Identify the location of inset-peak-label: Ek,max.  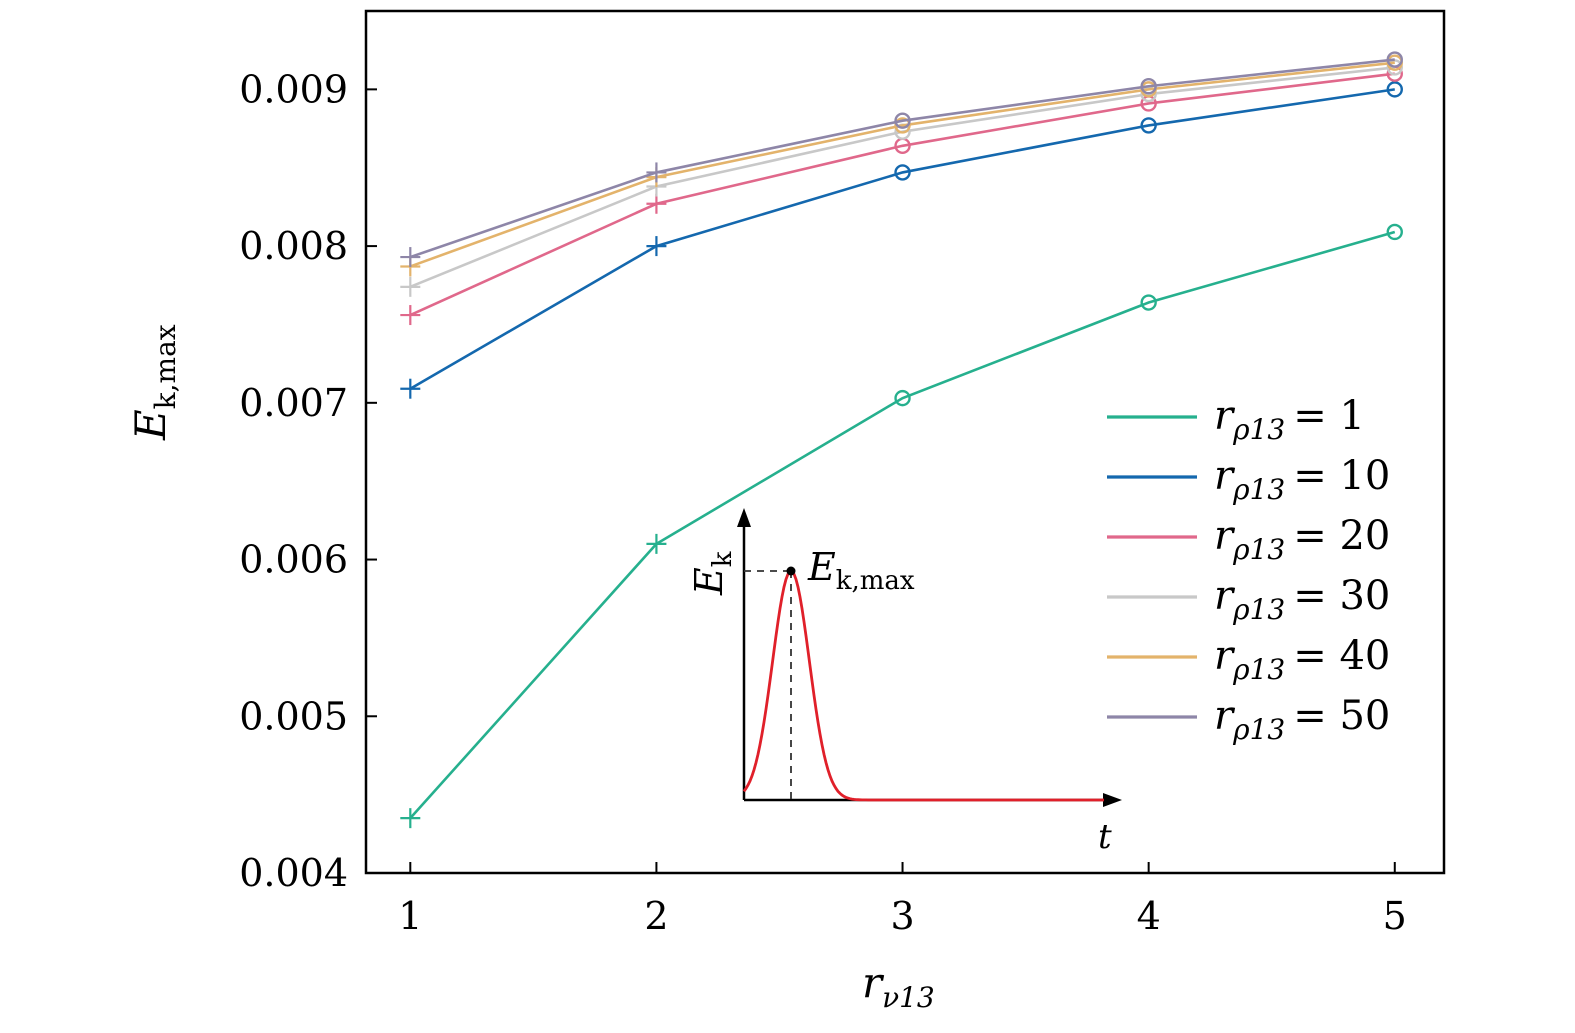
(861, 570).